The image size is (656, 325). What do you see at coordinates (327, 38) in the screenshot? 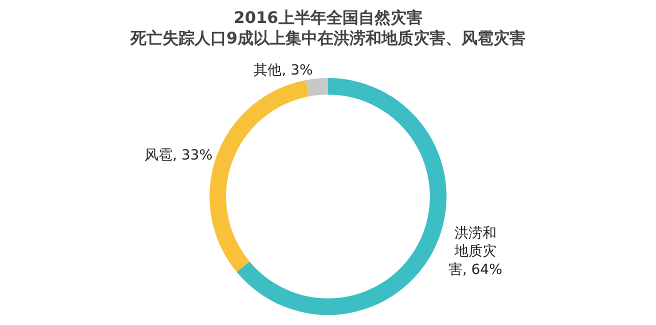
I see `chart-subtitle: 死亡失踪人口9成以上集中在洪涝和地质灾害、风雹灾害` at bounding box center [327, 38].